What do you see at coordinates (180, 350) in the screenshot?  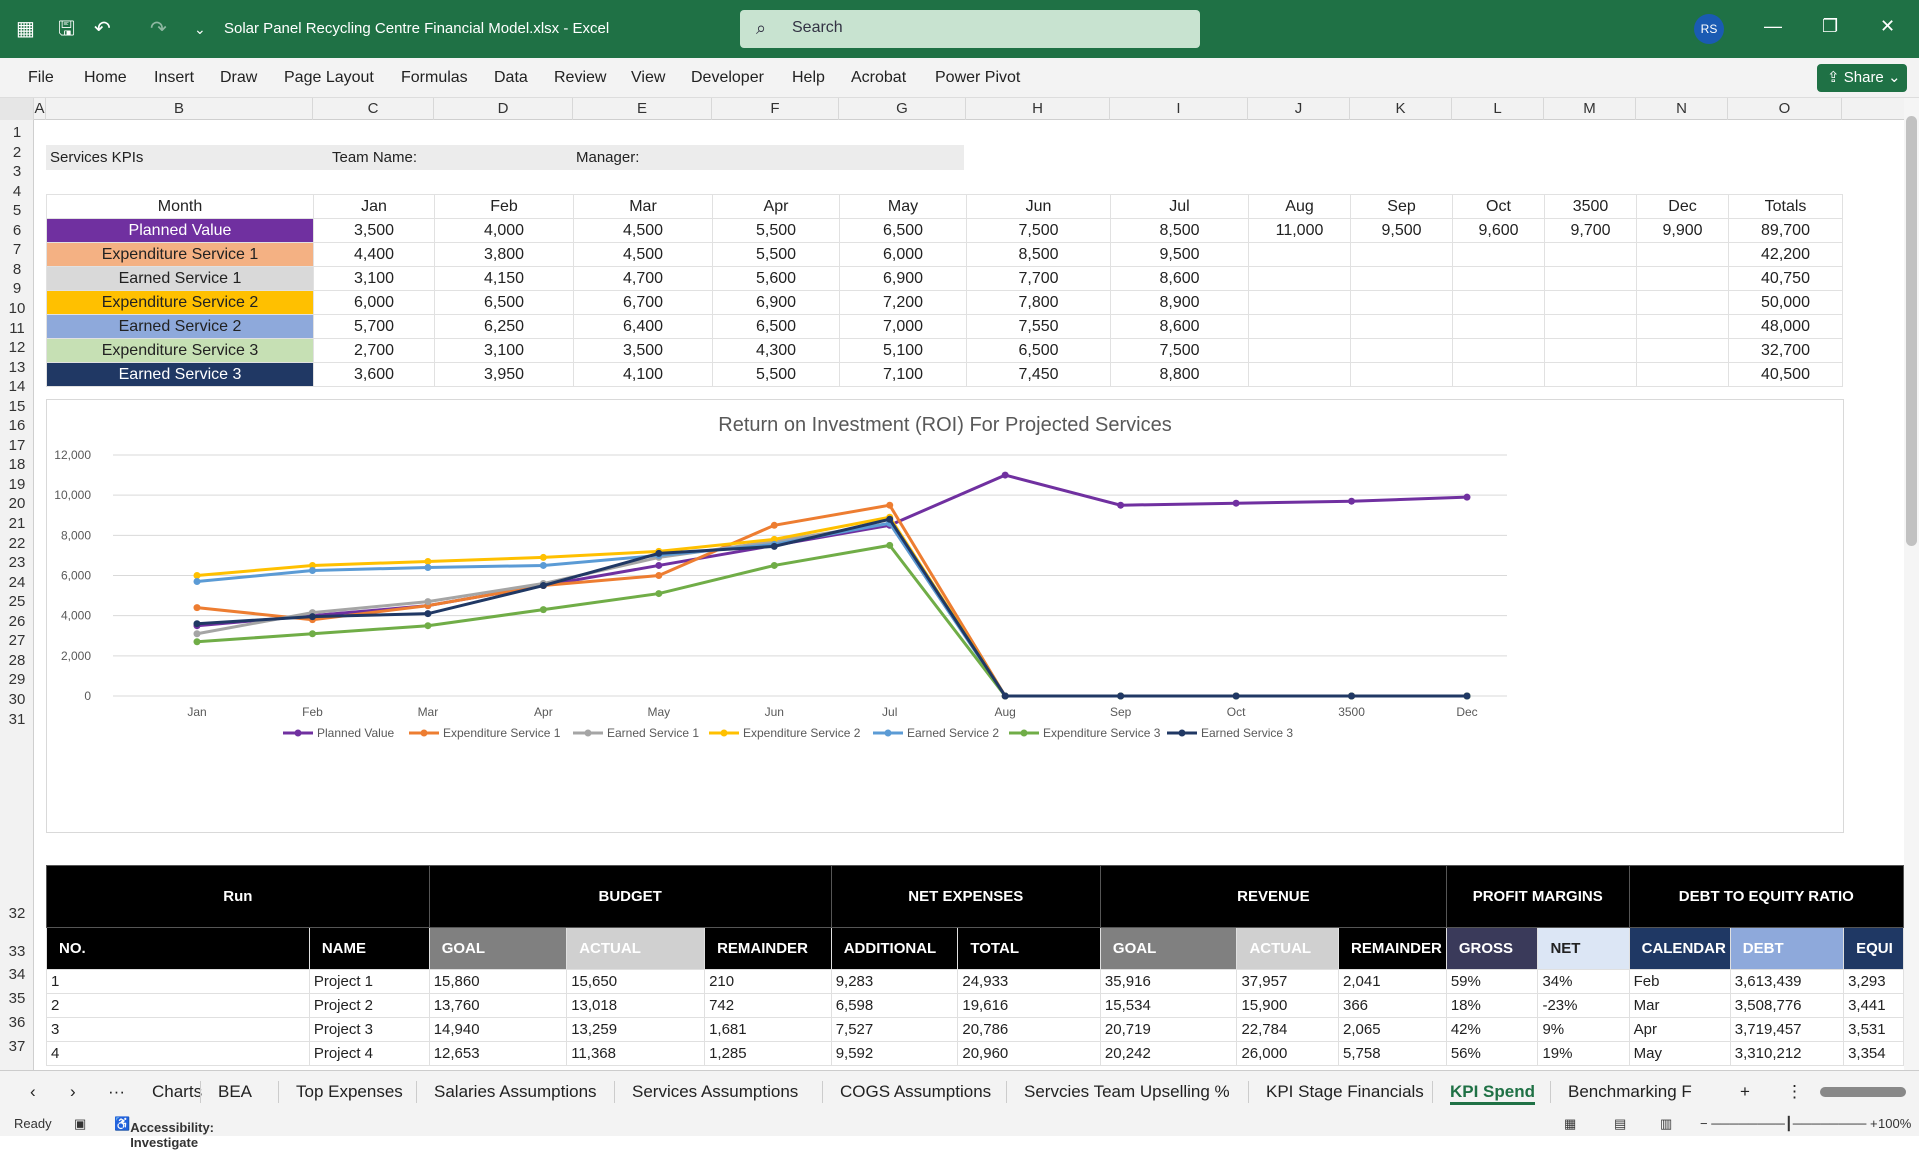 I see `kpi-row-label: Expenditure Service 3` at bounding box center [180, 350].